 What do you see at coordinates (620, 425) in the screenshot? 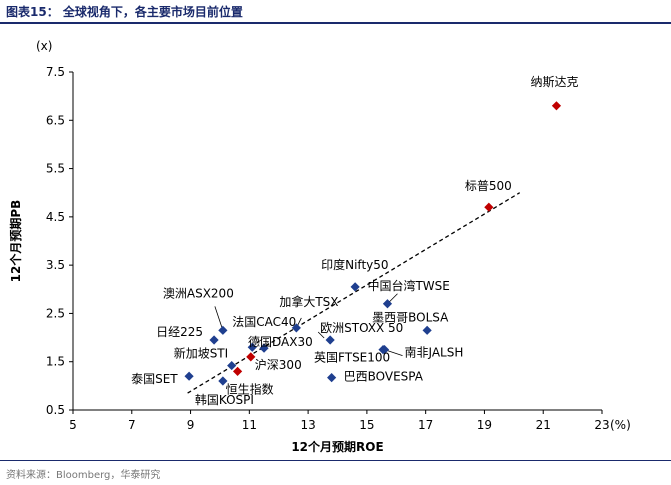
I see `x-unit-label: (%)` at bounding box center [620, 425].